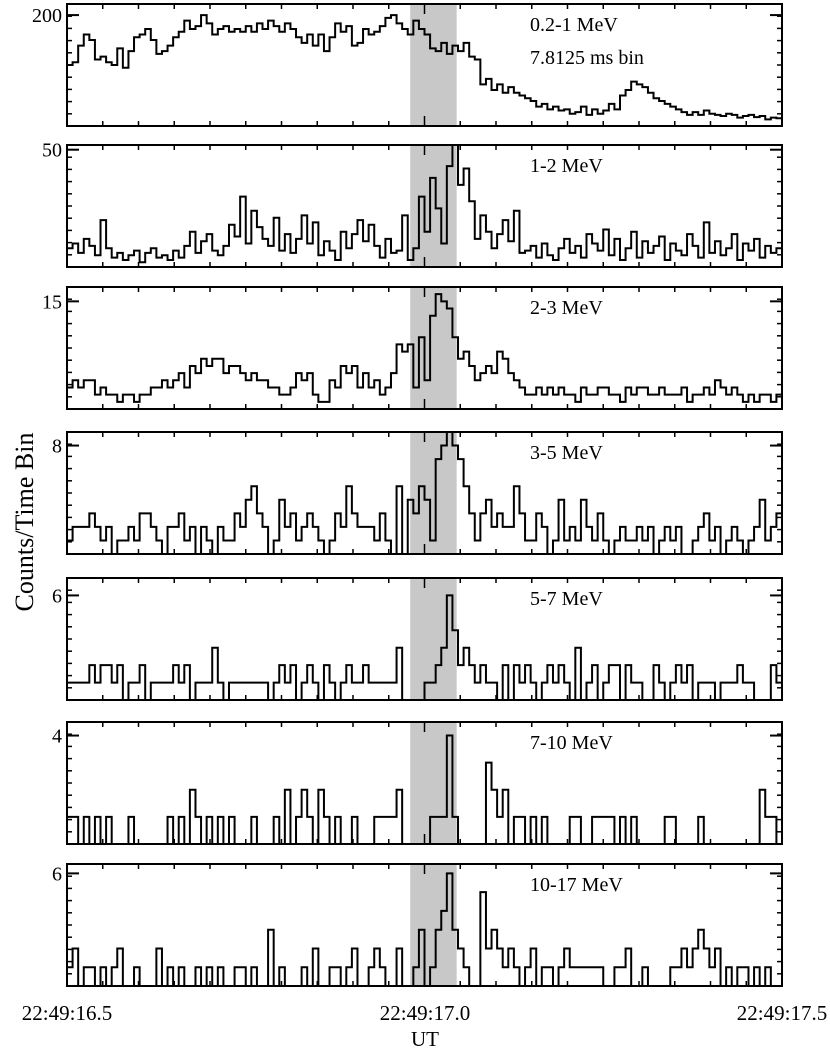 This screenshot has width=830, height=1055. Describe the element at coordinates (24, 522) in the screenshot. I see `y-axis-label: Counts/Time Bin` at that location.